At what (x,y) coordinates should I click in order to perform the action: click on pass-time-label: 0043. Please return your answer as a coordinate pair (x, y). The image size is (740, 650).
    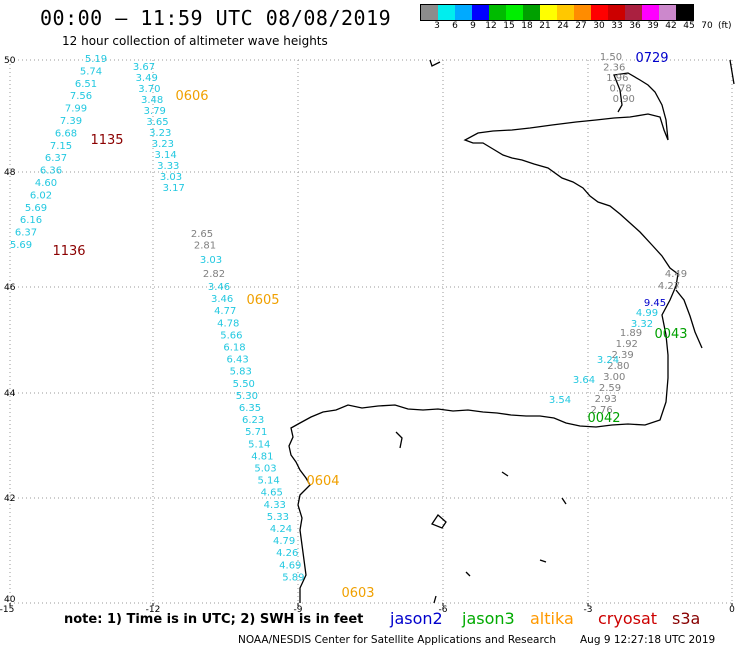
    Looking at the image, I should click on (670, 334).